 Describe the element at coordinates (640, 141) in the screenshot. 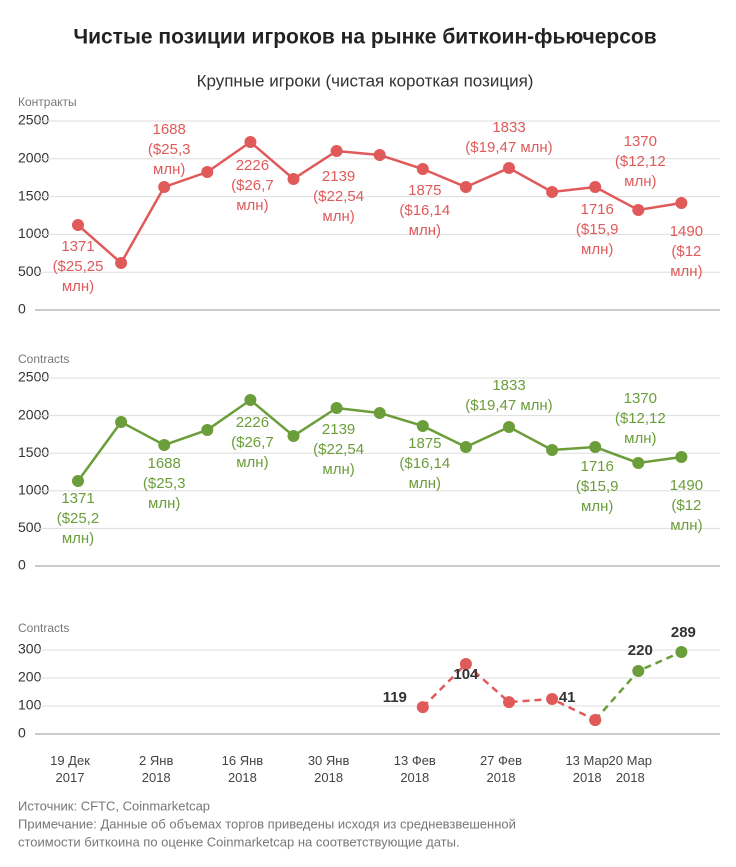

I see `annotation-line: 1370` at that location.